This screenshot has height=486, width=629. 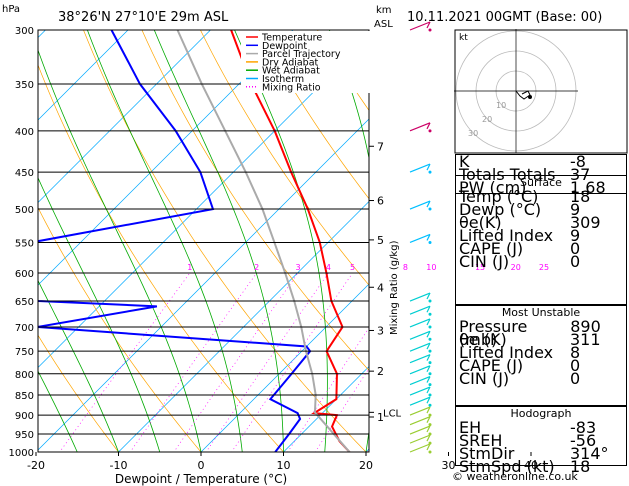 What do you see at coordinates (284, 465) in the screenshot?
I see `x-tick-label: 10` at bounding box center [284, 465].